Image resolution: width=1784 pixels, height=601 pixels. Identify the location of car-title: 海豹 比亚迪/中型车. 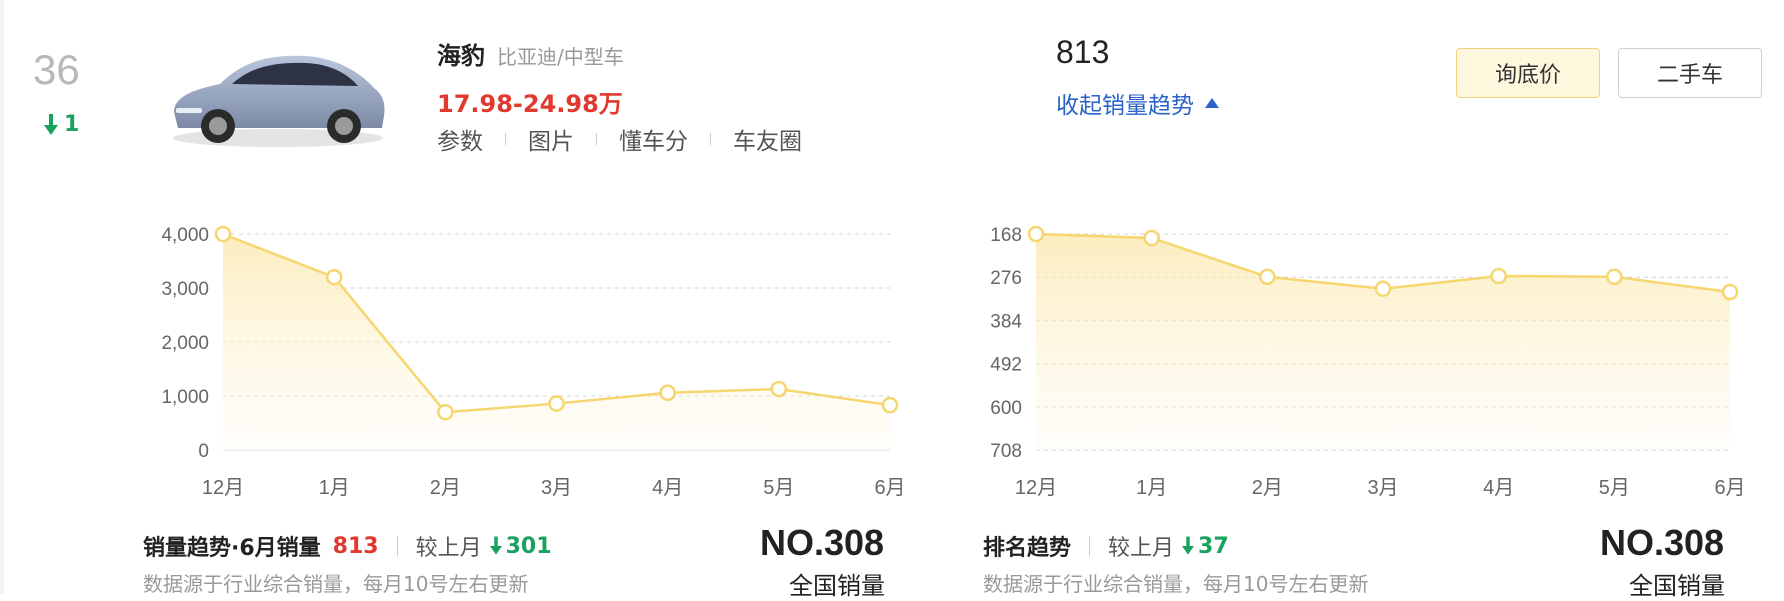
(530, 53).